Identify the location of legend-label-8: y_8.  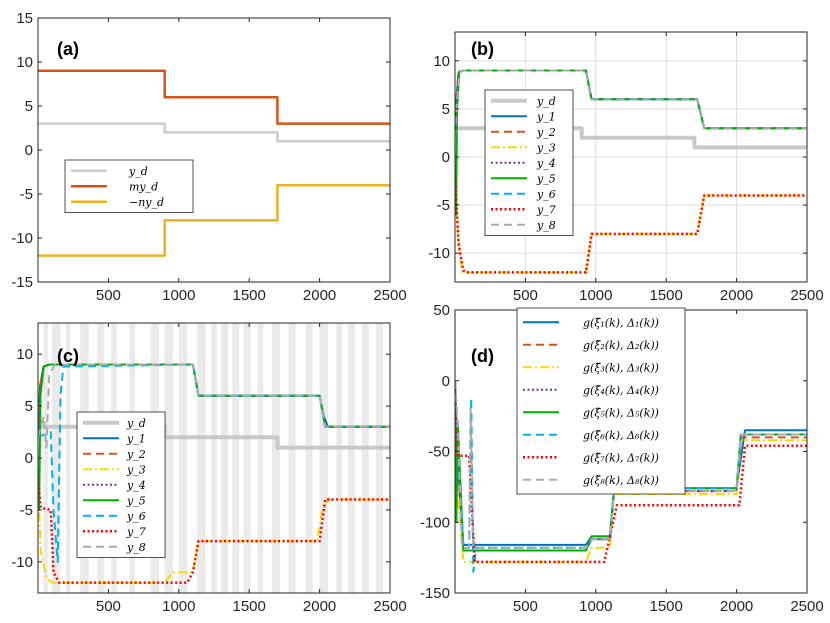
(546, 225).